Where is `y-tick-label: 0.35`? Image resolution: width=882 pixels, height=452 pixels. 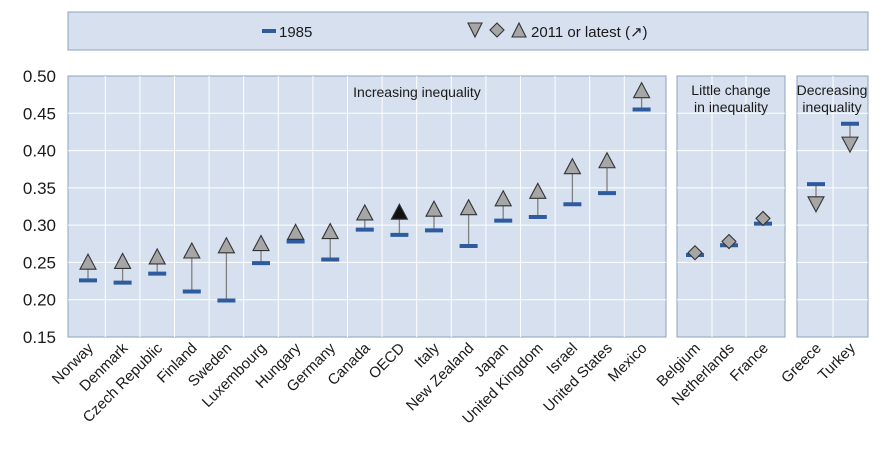
y-tick-label: 0.35 is located at coordinates (39, 188).